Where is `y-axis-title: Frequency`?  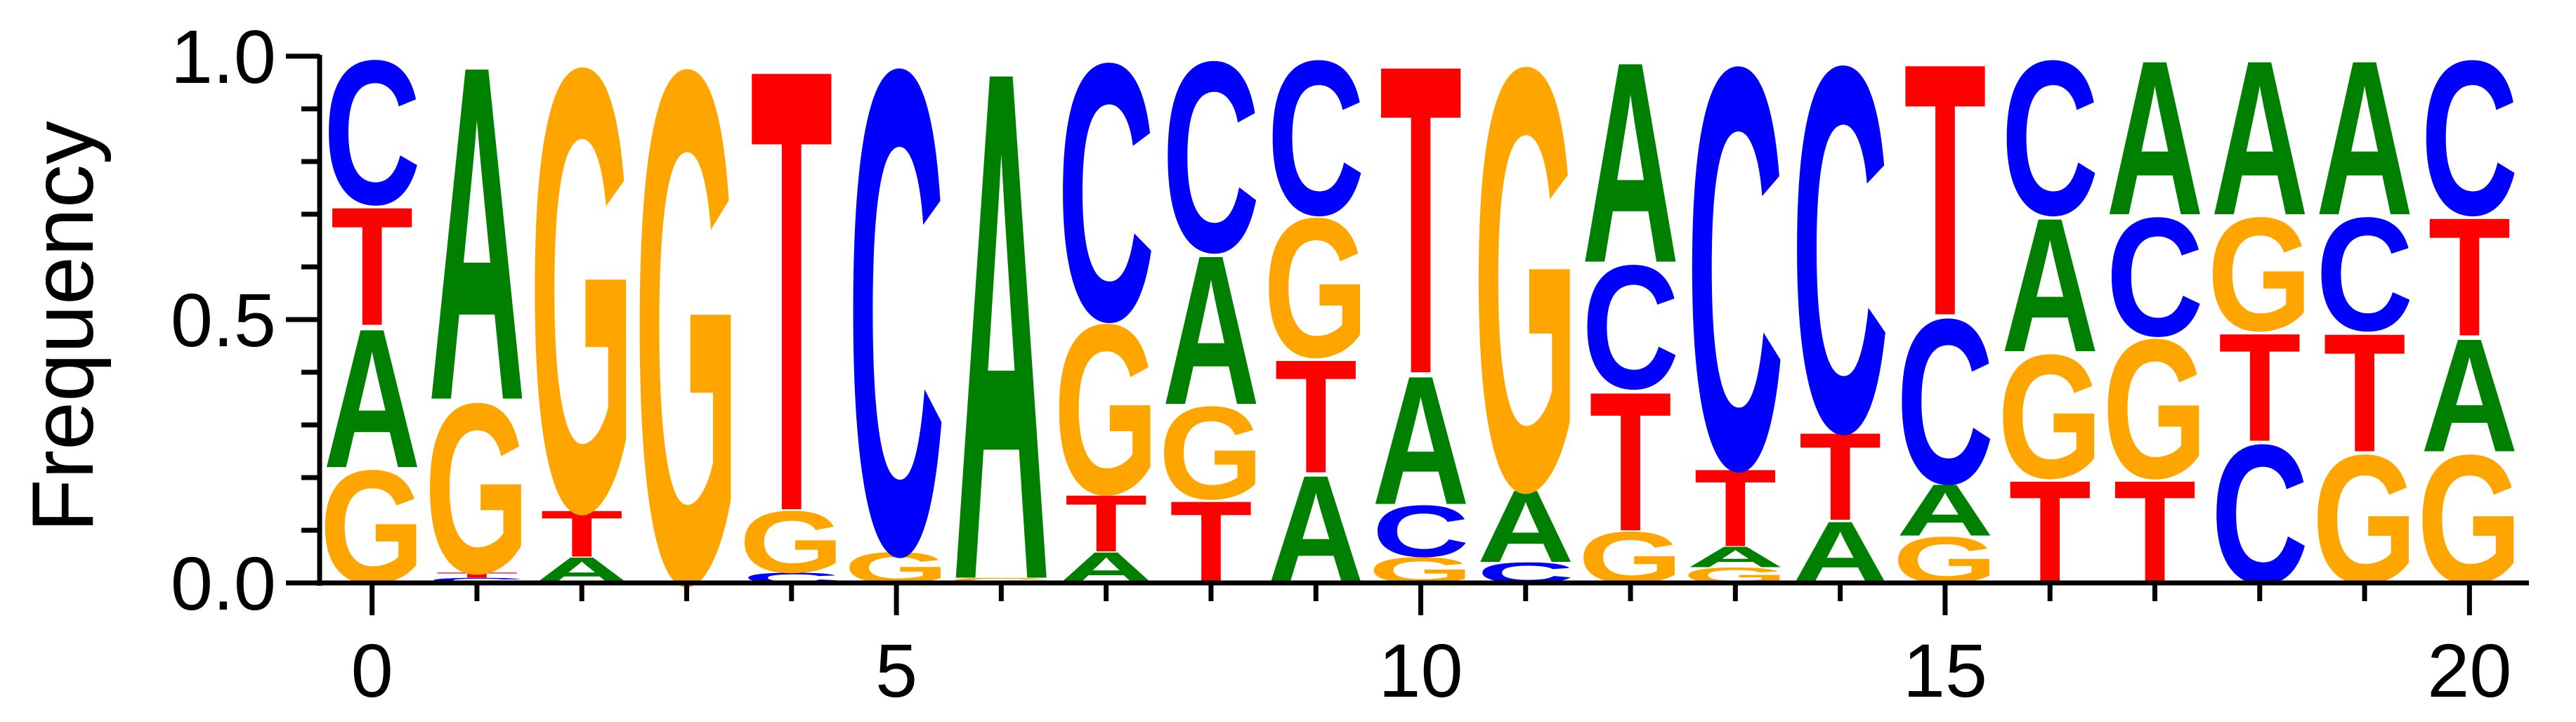
y-axis-title: Frequency is located at coordinates (63, 326).